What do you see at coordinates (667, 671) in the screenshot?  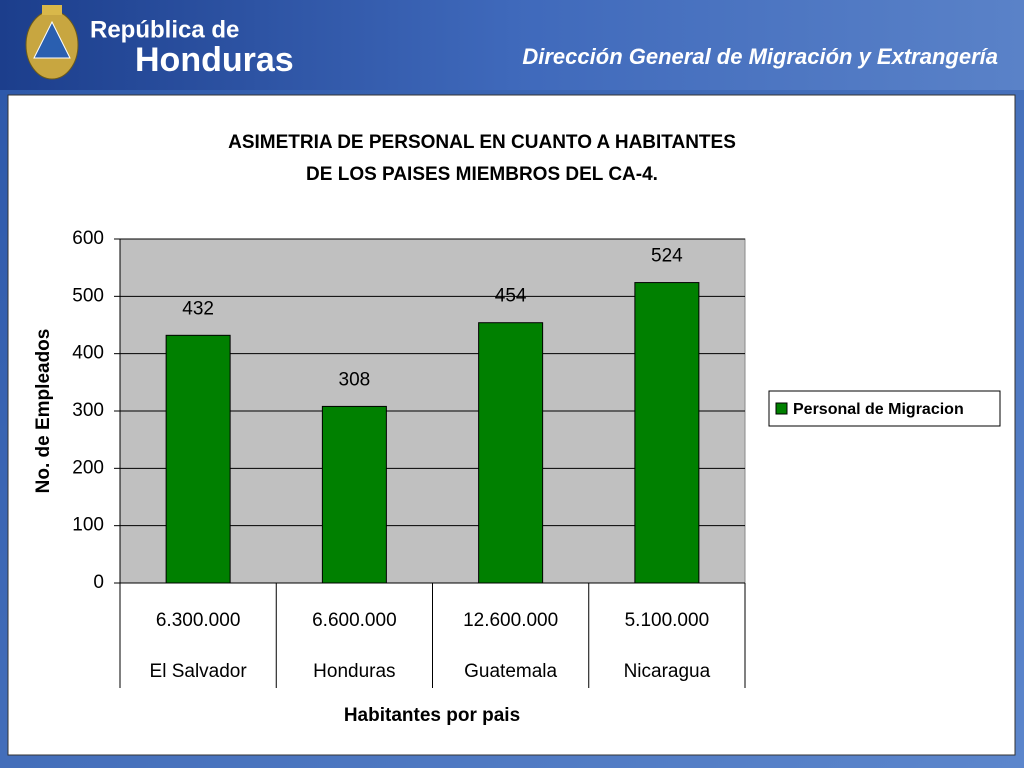 I see `x-tick-label: Nicaragua` at bounding box center [667, 671].